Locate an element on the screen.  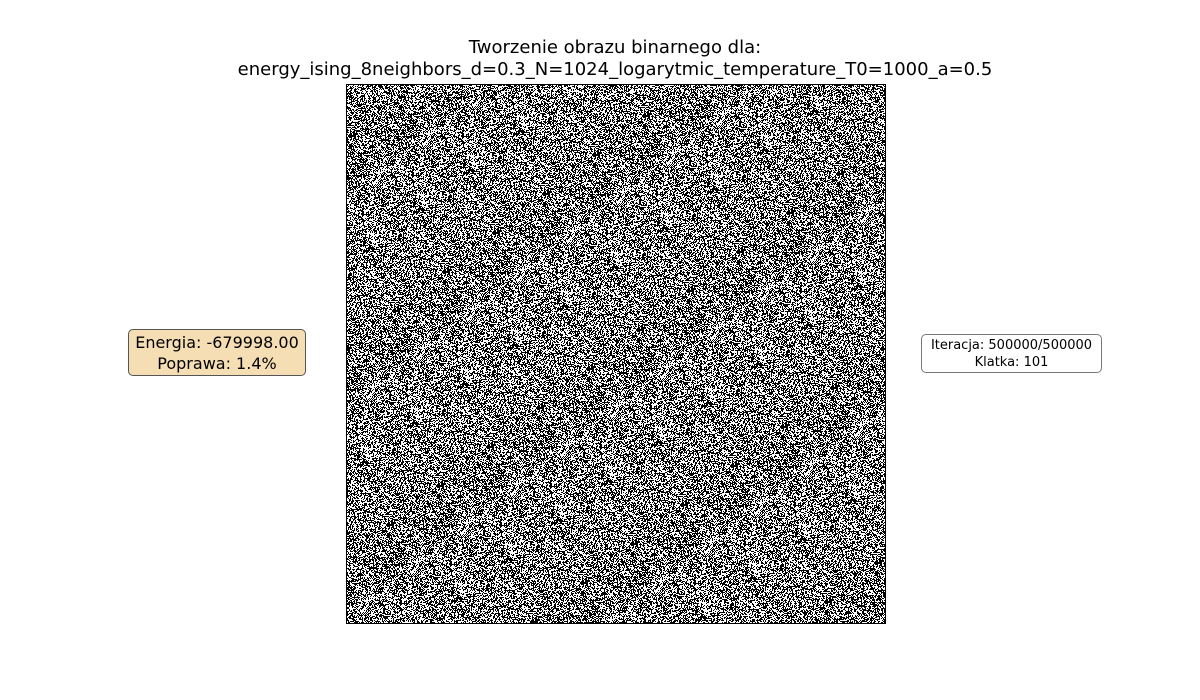
frame-counter: Klatka: 101 is located at coordinates (1011, 362).